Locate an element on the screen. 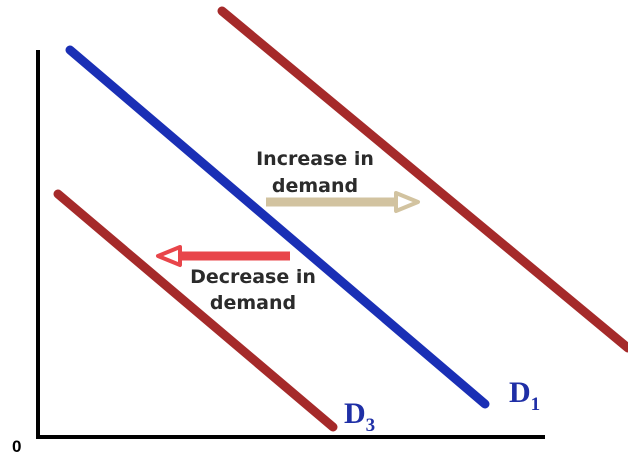 This screenshot has height=459, width=628. increase-arrow is located at coordinates (343, 202).